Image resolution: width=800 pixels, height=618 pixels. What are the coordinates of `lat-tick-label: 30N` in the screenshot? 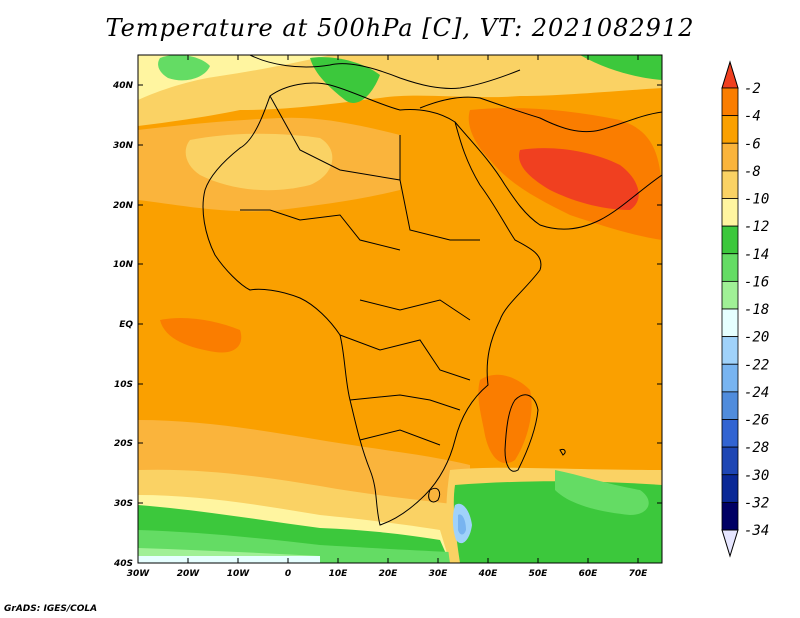 It's located at (123, 146).